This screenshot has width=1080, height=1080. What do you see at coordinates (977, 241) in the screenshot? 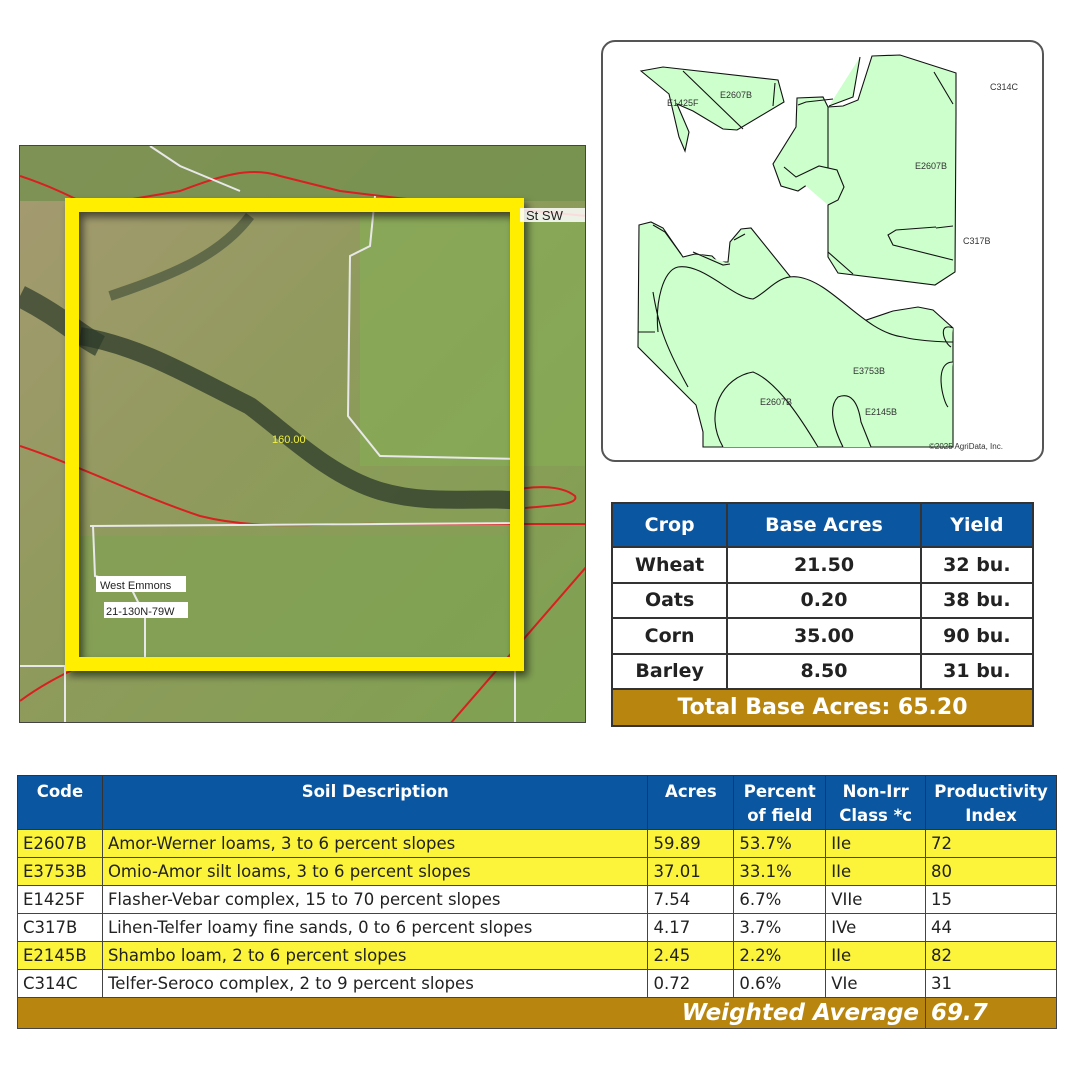
I see `soil-label: C317B` at bounding box center [977, 241].